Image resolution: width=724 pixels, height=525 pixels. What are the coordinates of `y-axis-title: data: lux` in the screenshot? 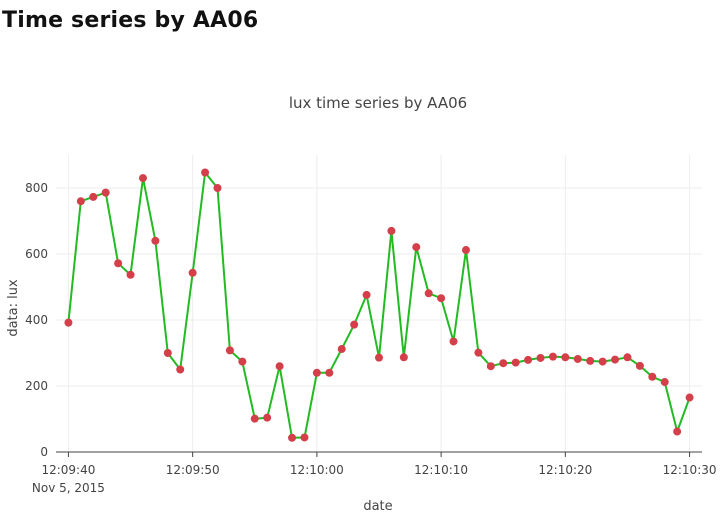 It's located at (13, 308).